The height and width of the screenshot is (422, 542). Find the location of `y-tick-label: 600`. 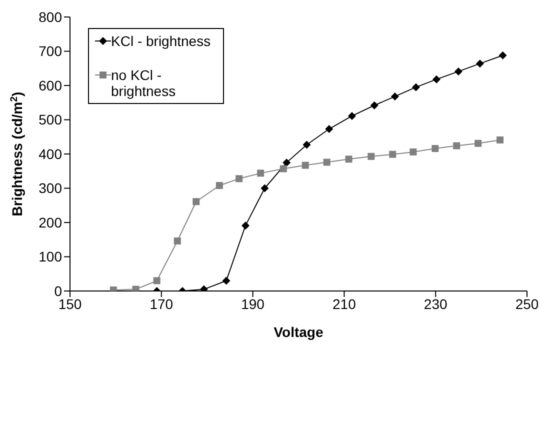

y-tick-label: 600 is located at coordinates (50, 85).